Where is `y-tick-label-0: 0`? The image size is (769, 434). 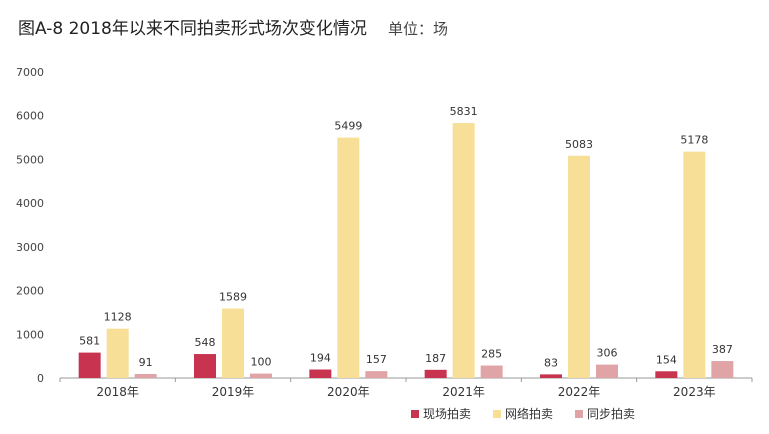
y-tick-label-0: 0 is located at coordinates (40, 378).